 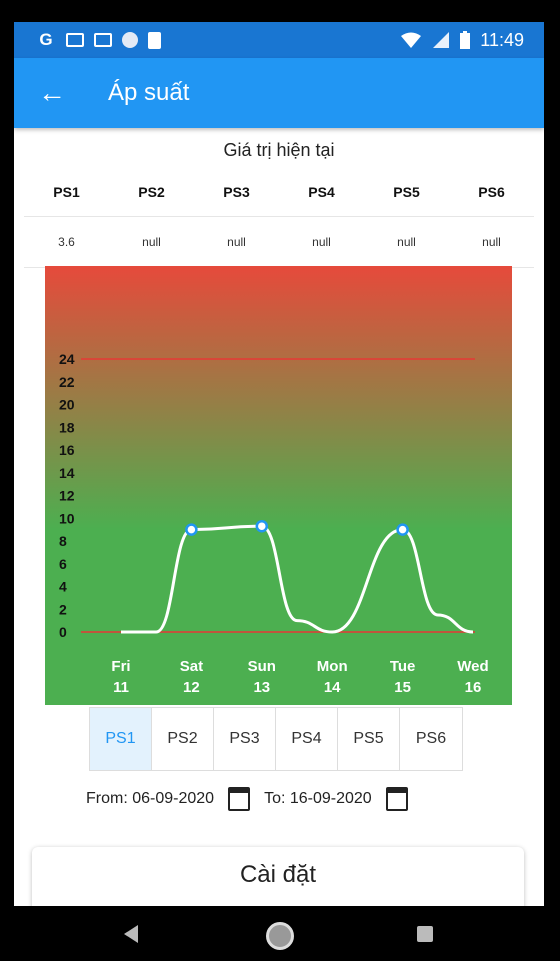 What do you see at coordinates (191, 687) in the screenshot?
I see `x-tick-date: 12` at bounding box center [191, 687].